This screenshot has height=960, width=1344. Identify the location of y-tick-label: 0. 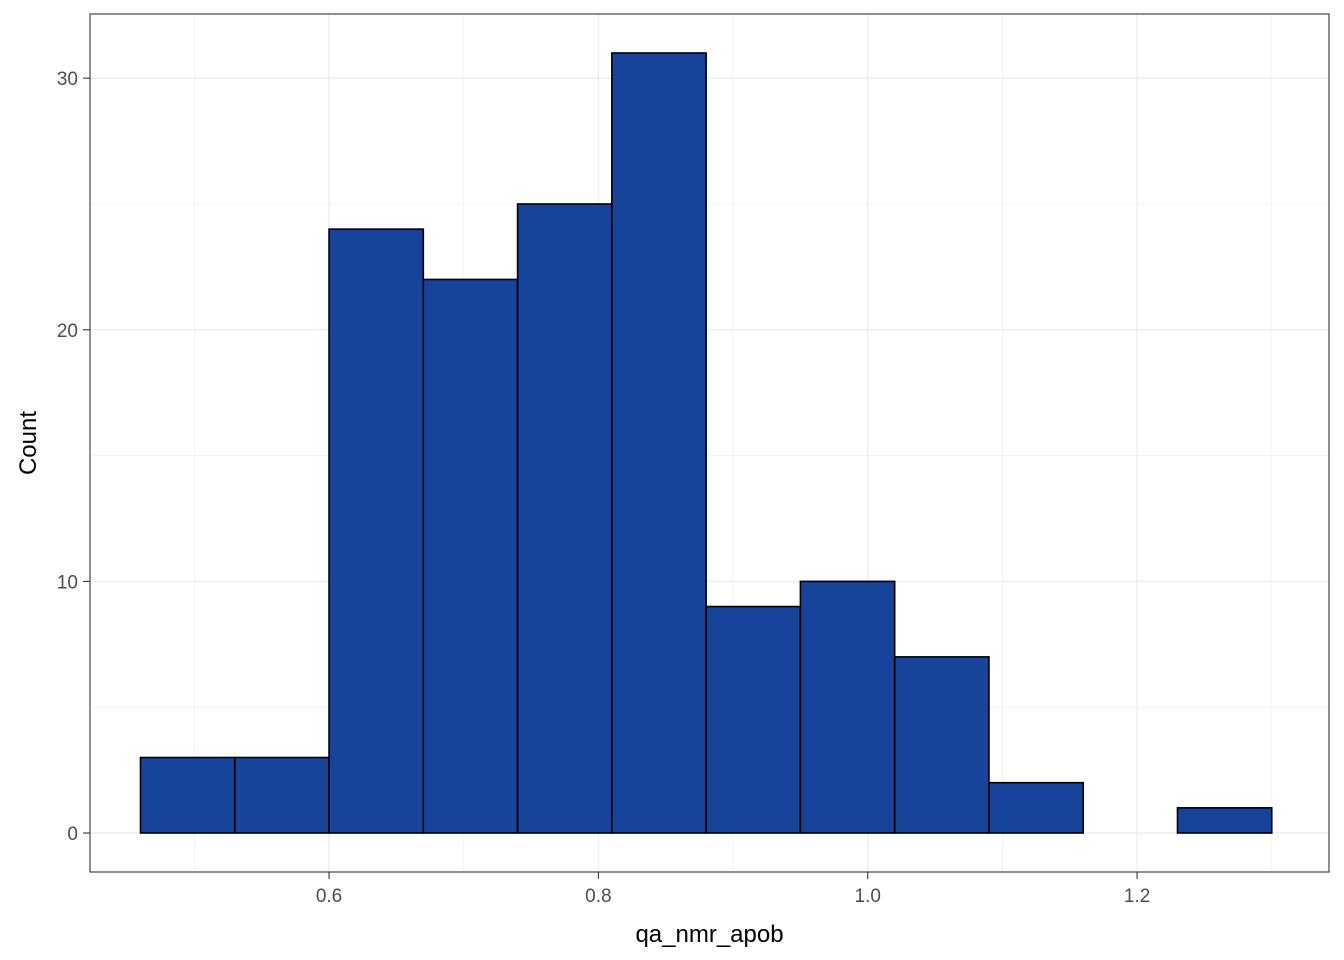
(72, 834).